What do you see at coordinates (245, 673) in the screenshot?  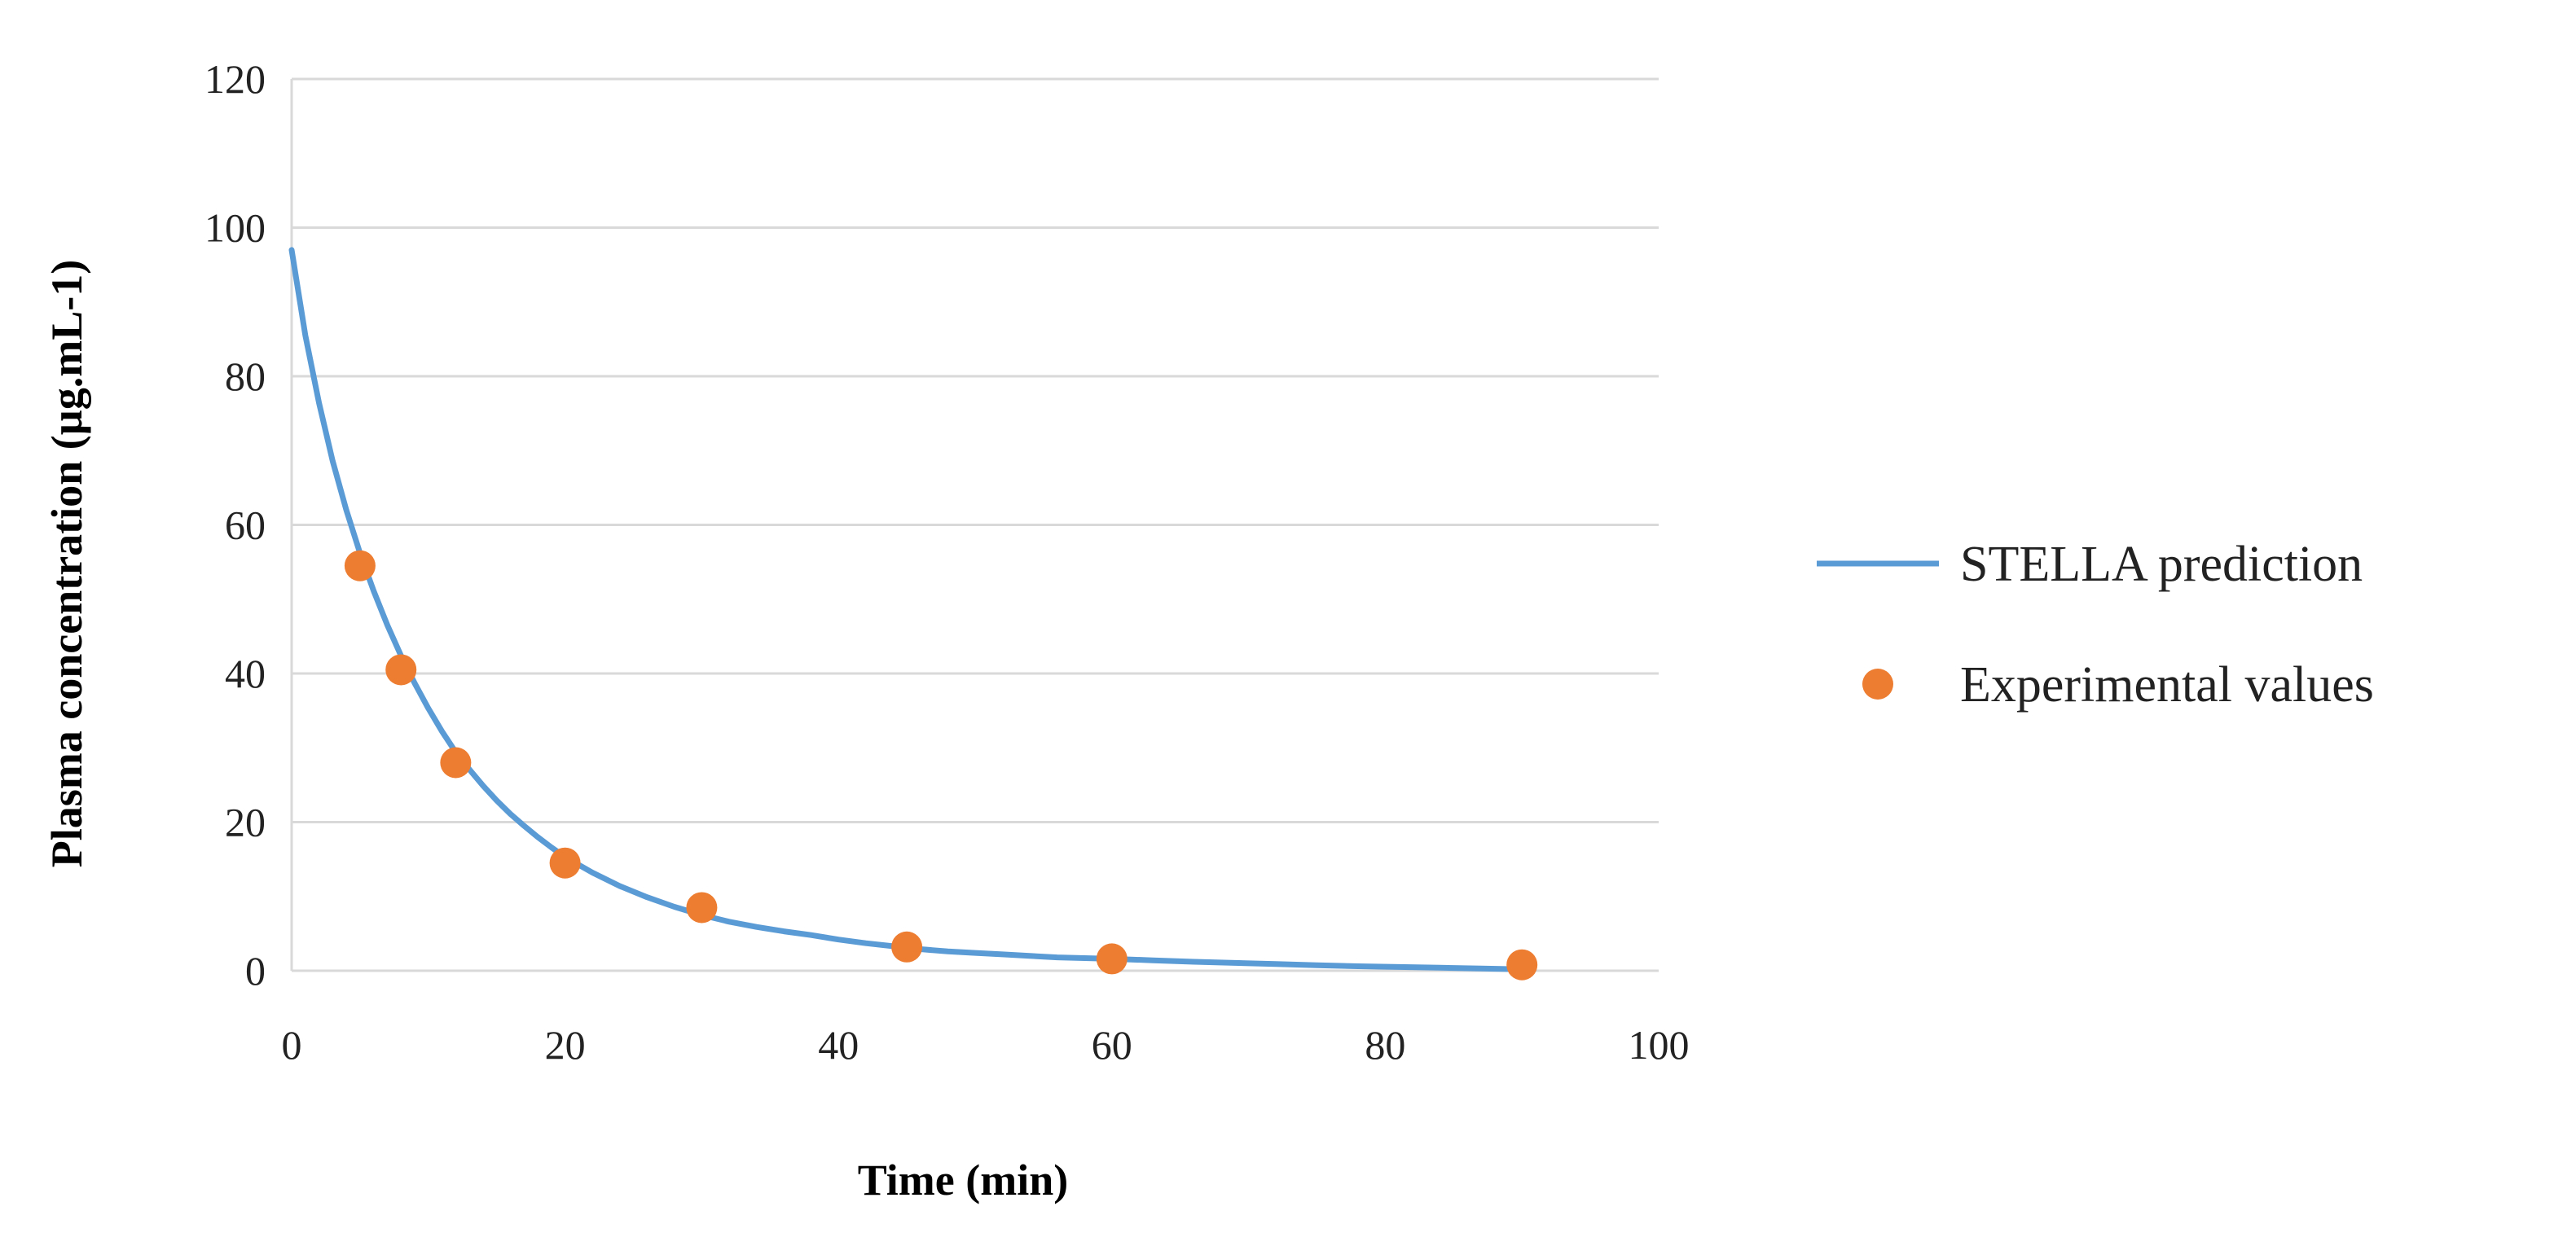 I see `y-tick-label-40: 40` at bounding box center [245, 673].